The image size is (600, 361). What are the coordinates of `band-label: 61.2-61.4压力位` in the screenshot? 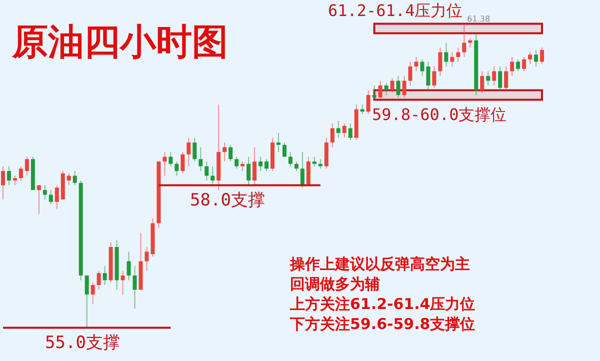 It's located at (395, 10).